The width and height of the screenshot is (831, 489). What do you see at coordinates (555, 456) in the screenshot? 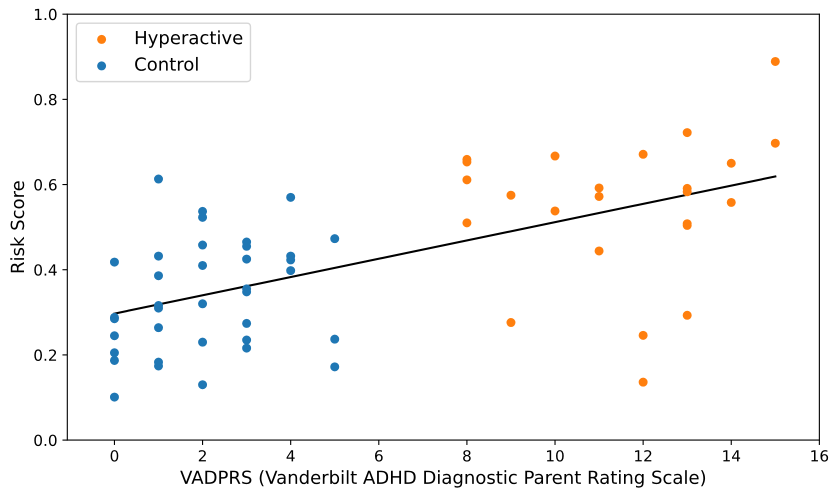
I see `x-tick-label: 10` at bounding box center [555, 456].